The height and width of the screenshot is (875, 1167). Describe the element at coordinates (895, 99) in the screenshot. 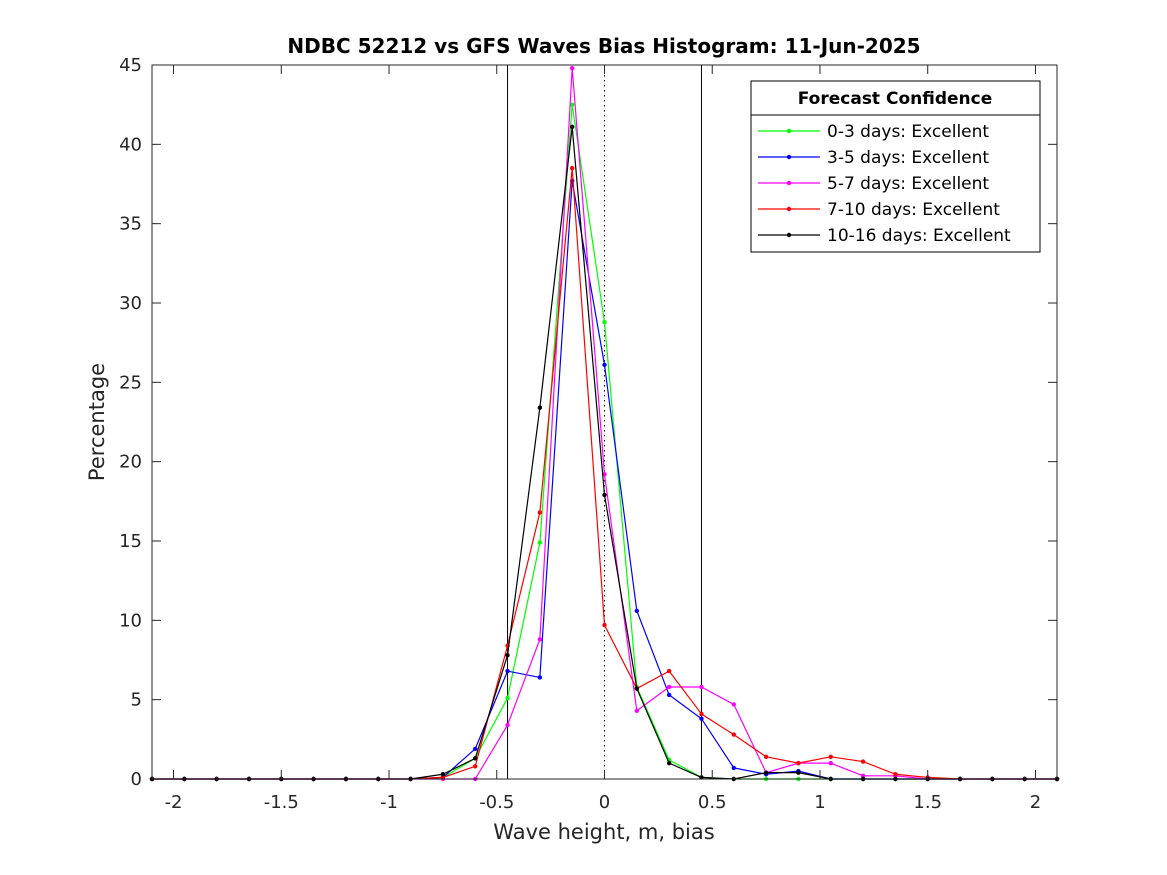

I see `legend-title: Forecast Confidence` at that location.